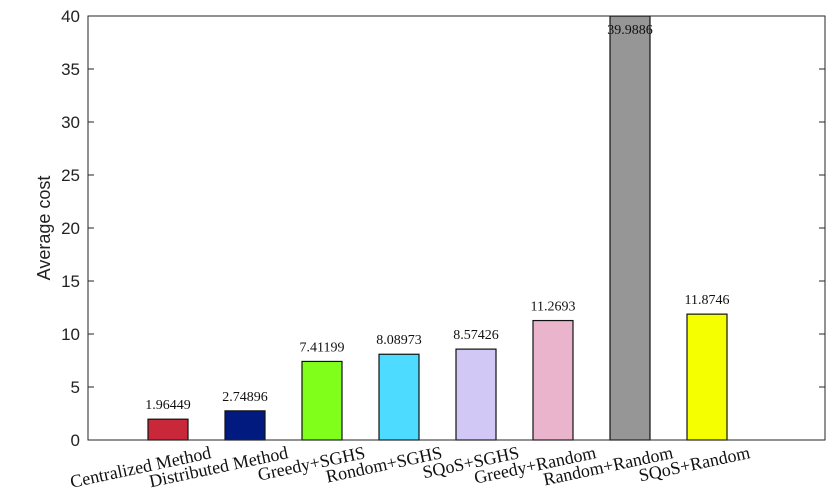 The width and height of the screenshot is (831, 501). Describe the element at coordinates (44, 228) in the screenshot. I see `y-axis-label: Average cost` at that location.